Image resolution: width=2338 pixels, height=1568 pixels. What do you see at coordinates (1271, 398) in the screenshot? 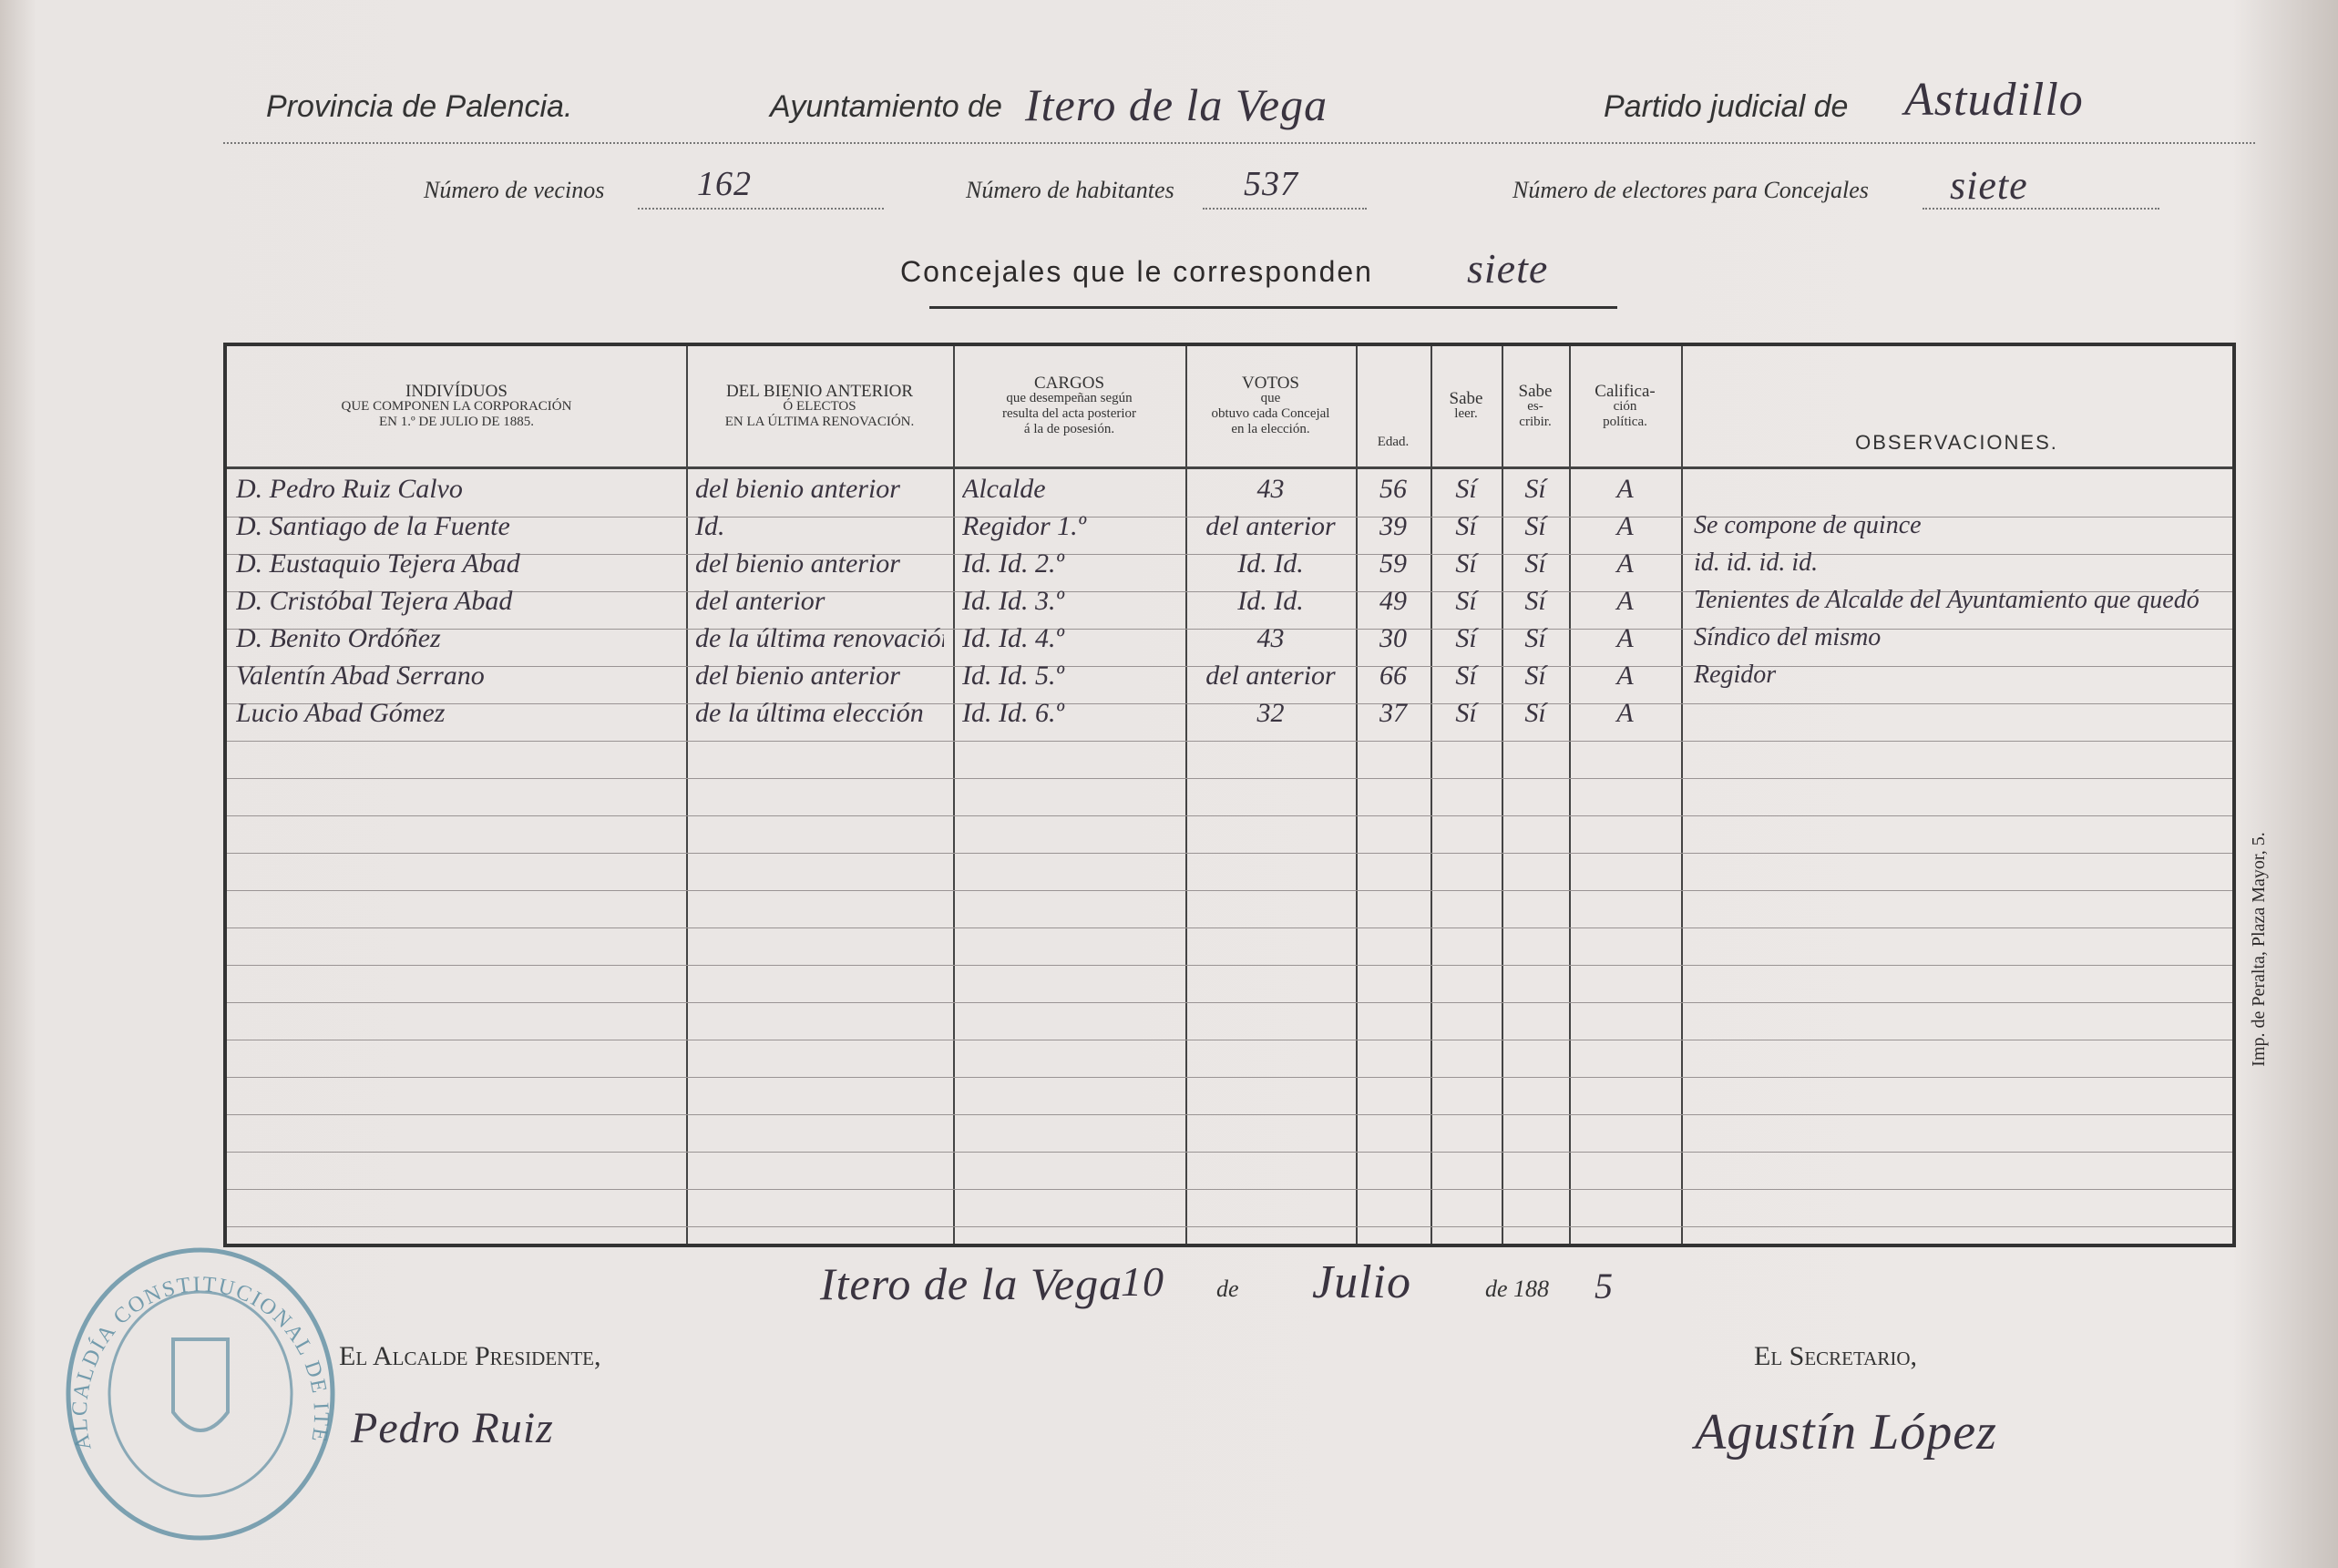
I see `column-header-line: que` at bounding box center [1271, 398].